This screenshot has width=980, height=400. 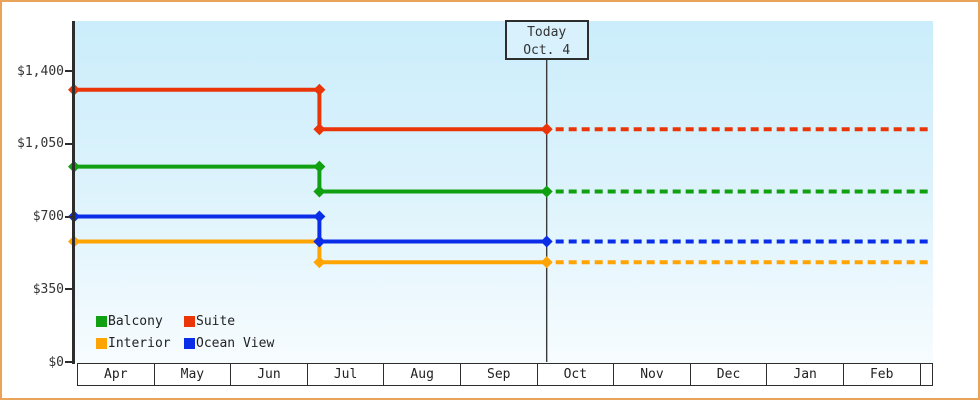 I want to click on legend-label: Ocean View, so click(x=235, y=343).